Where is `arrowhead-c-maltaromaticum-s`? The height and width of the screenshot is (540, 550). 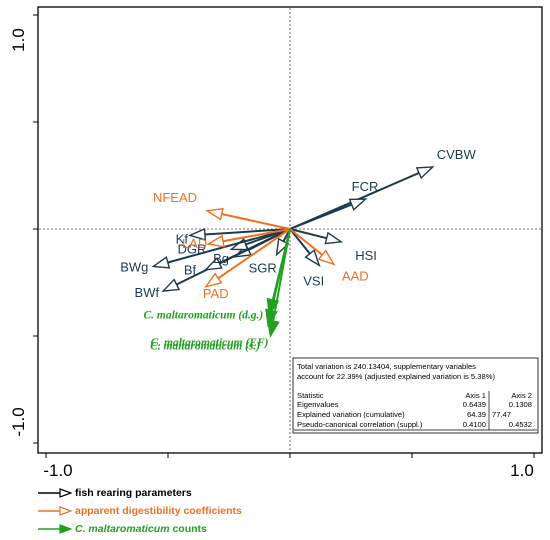
arrowhead-c-maltaromaticum-s is located at coordinates (271, 318).